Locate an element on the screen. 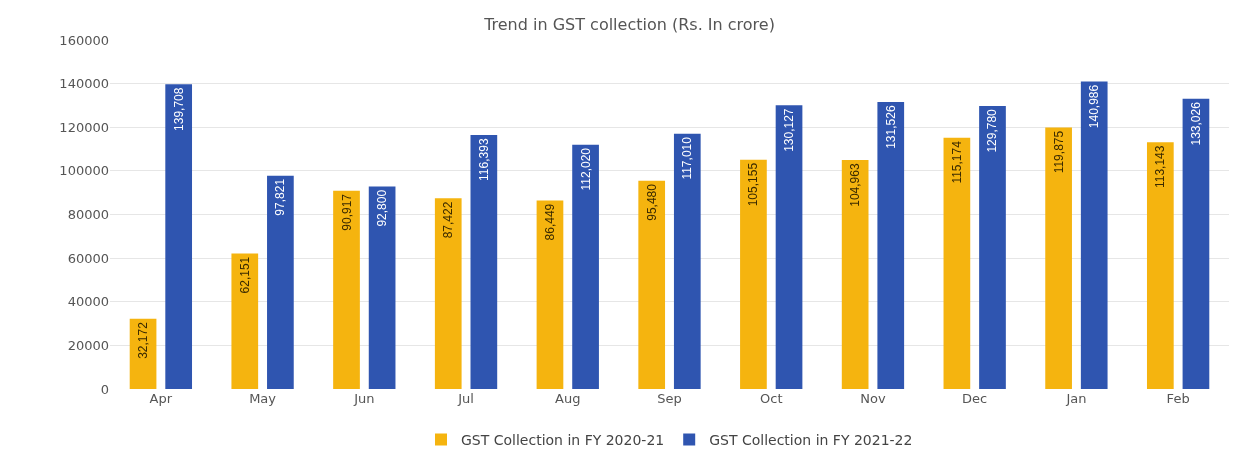  x-tick-label: May is located at coordinates (263, 398).